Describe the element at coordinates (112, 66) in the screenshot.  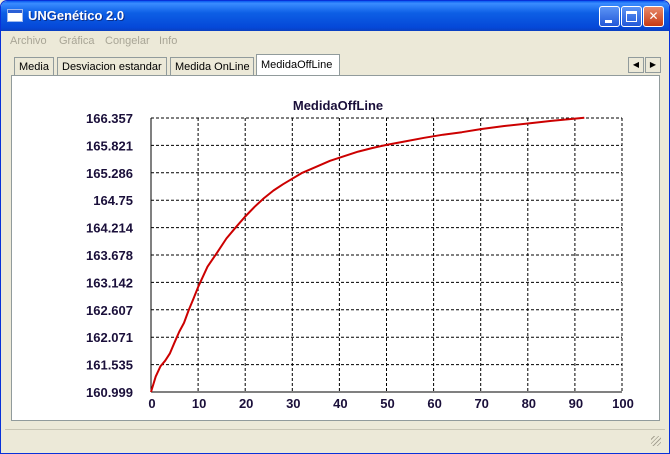
I see `tab-desviacion-estandar: Desviacion estandar` at that location.